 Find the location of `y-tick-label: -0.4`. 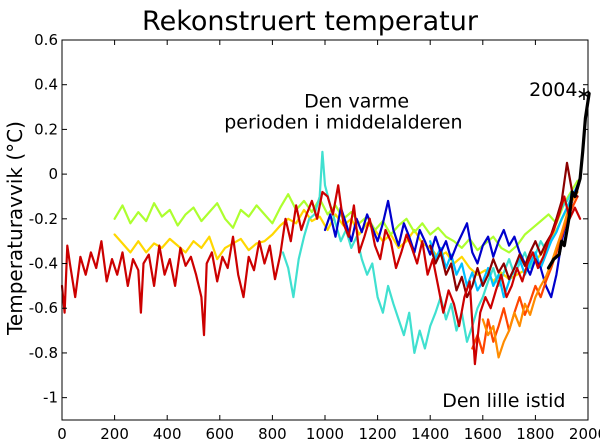

y-tick-label: -0.4 is located at coordinates (43, 264).